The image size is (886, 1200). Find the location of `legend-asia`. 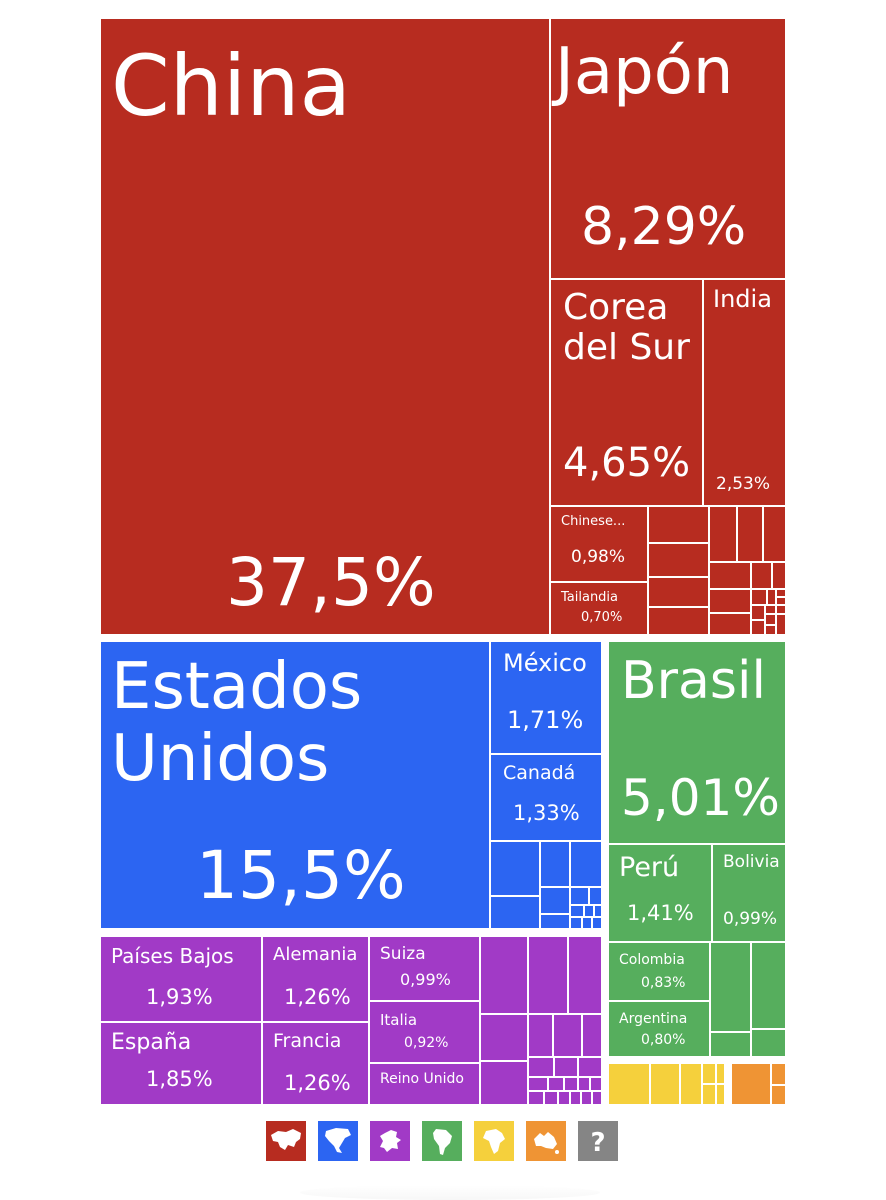

legend-asia is located at coordinates (286, 1141).